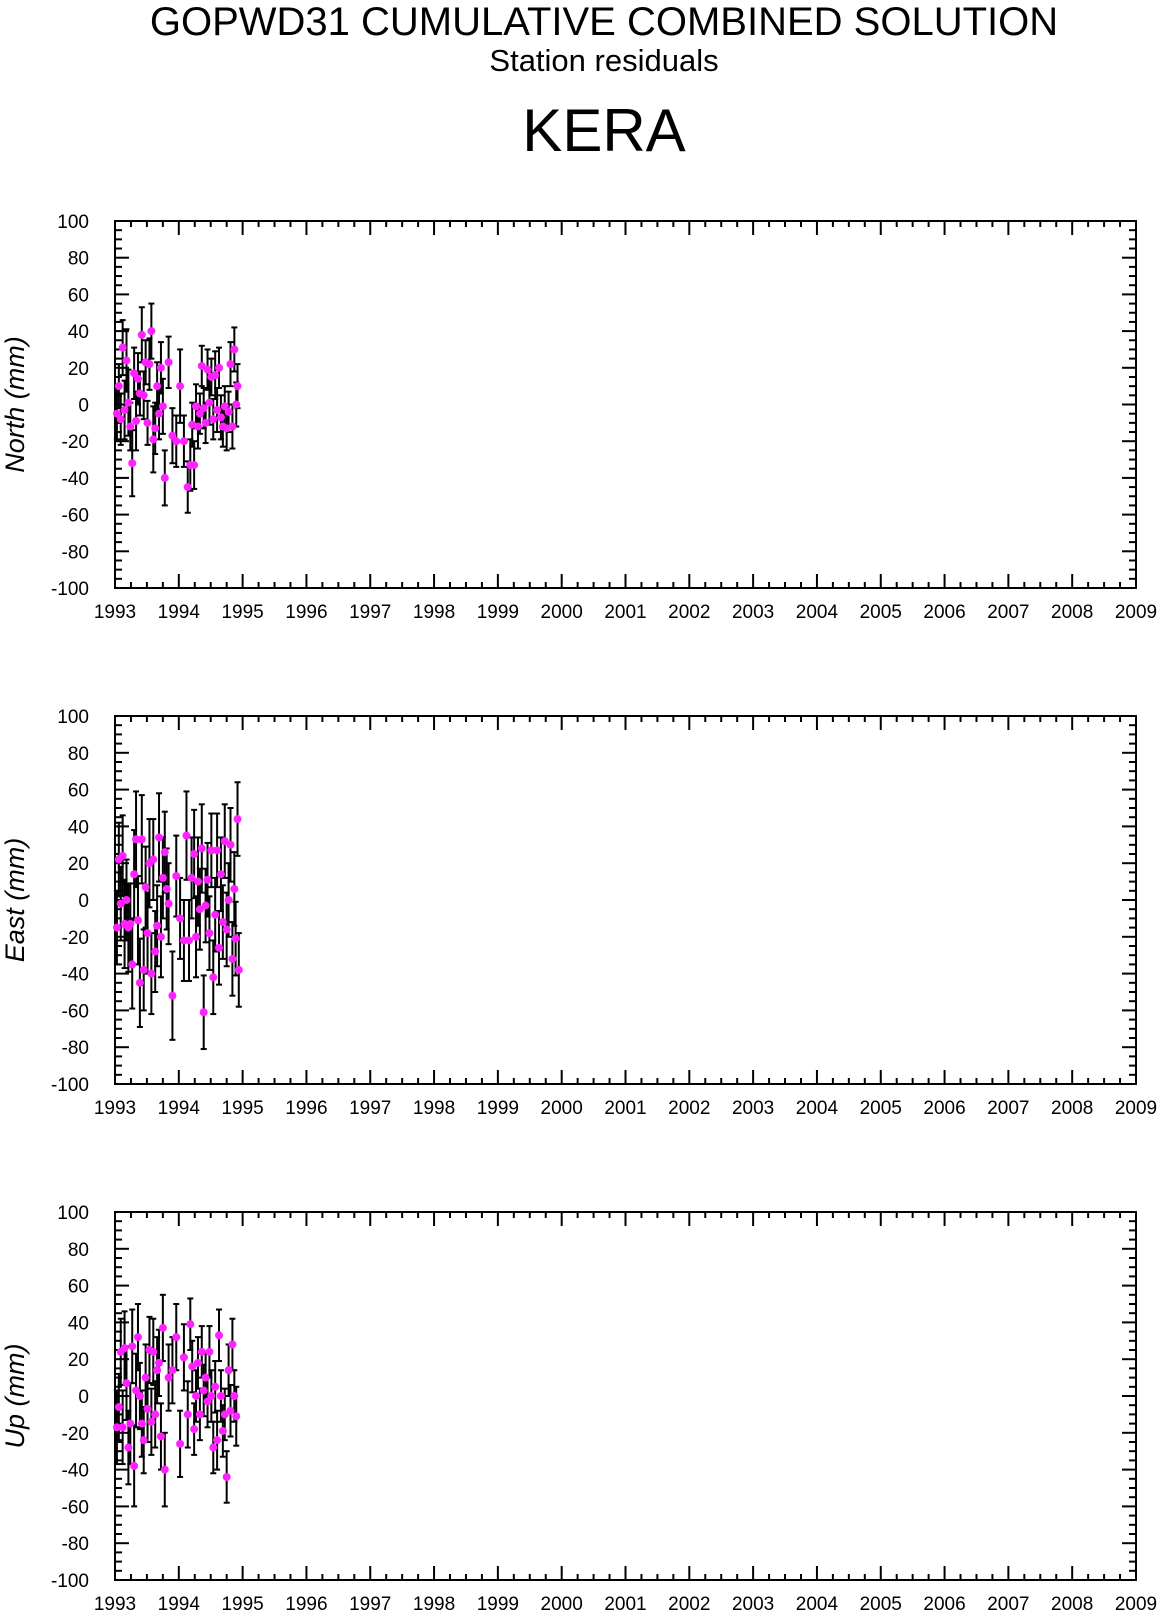 This screenshot has width=1160, height=1621. I want to click on x-tick-label: 1994, so click(179, 612).